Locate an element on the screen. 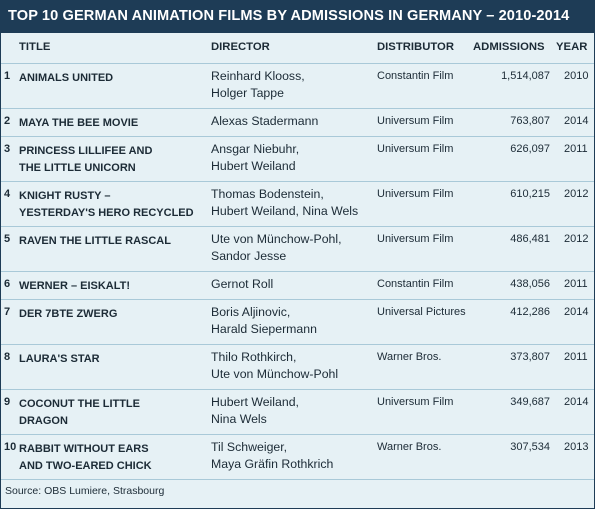  film-title-line: RABBIT WITHOUT EARS is located at coordinates (84, 449).